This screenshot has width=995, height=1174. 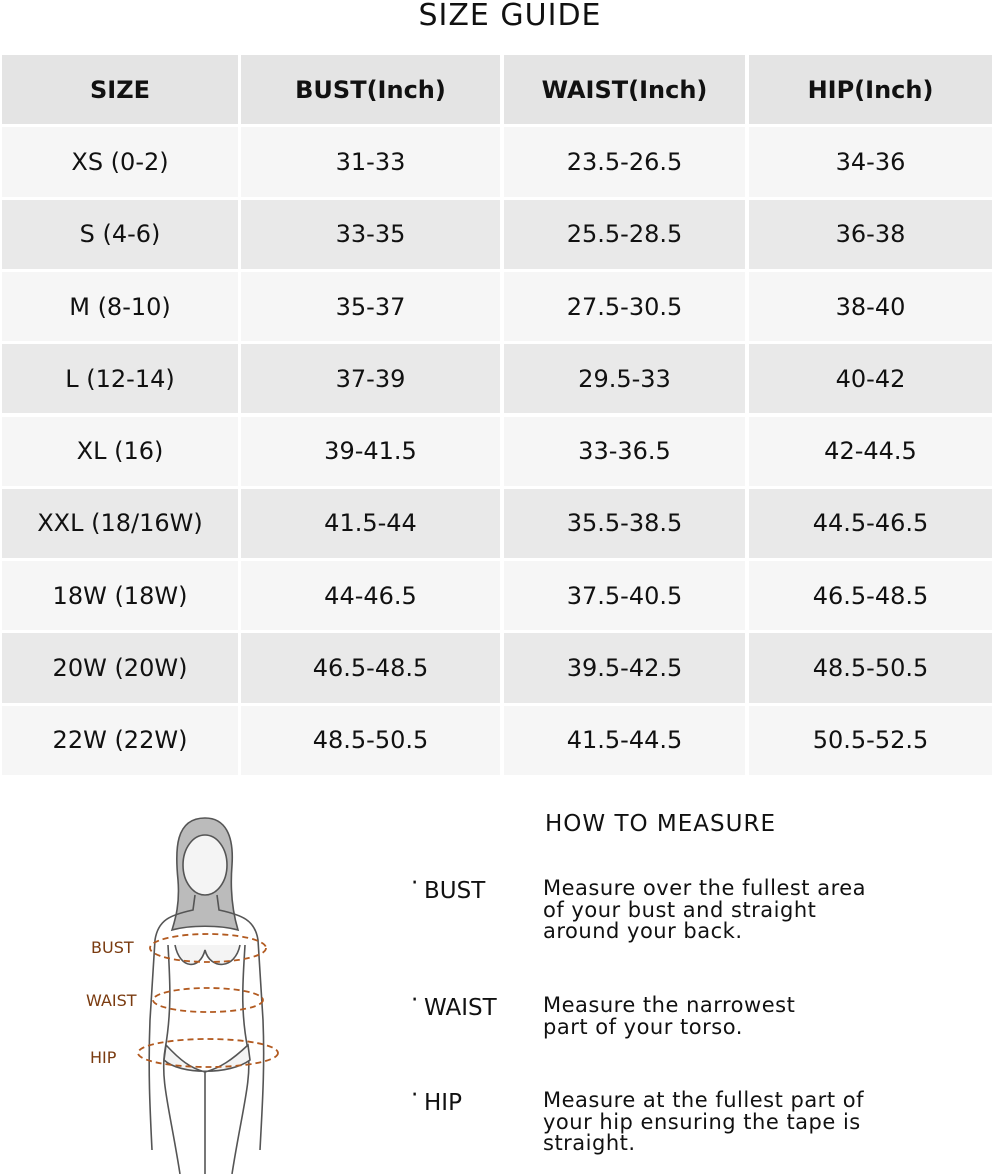 What do you see at coordinates (443, 1103) in the screenshot?
I see `measure-label: HIP` at bounding box center [443, 1103].